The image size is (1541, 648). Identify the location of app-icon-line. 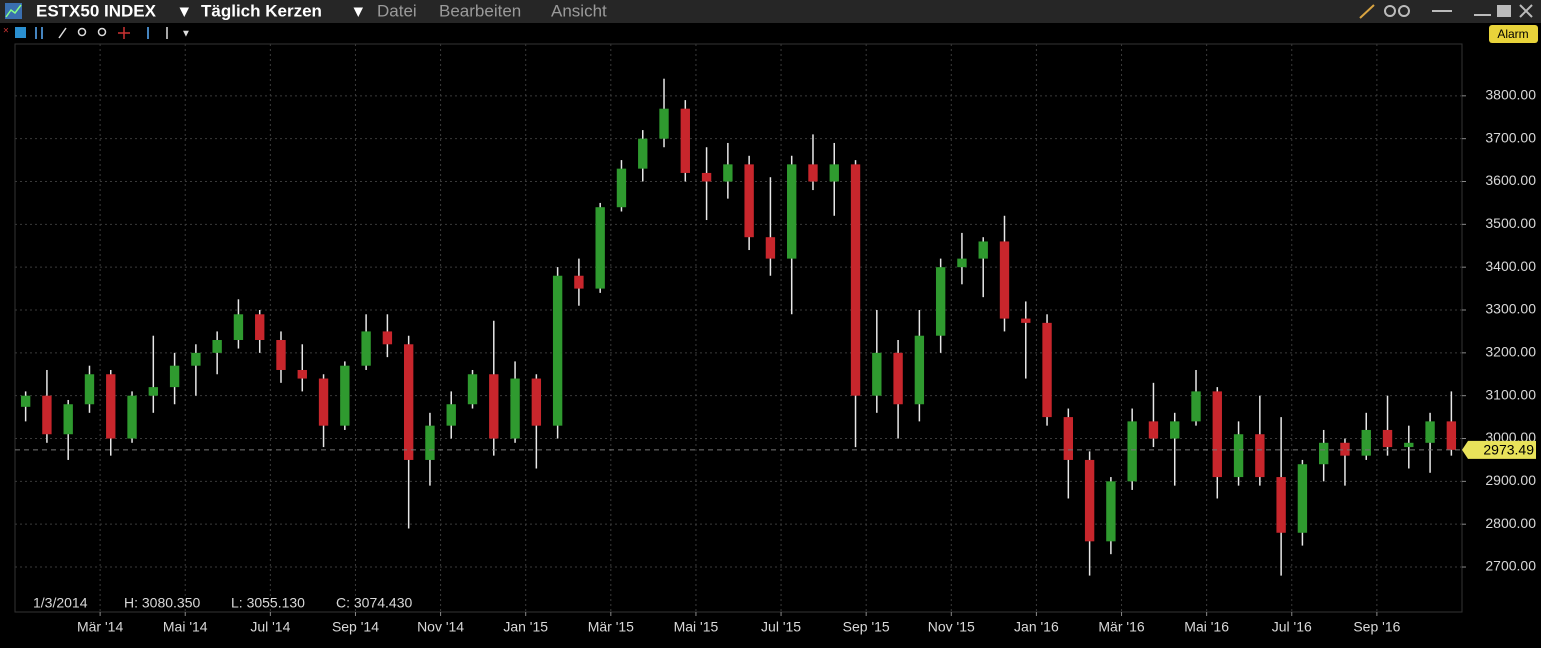
(13, 11).